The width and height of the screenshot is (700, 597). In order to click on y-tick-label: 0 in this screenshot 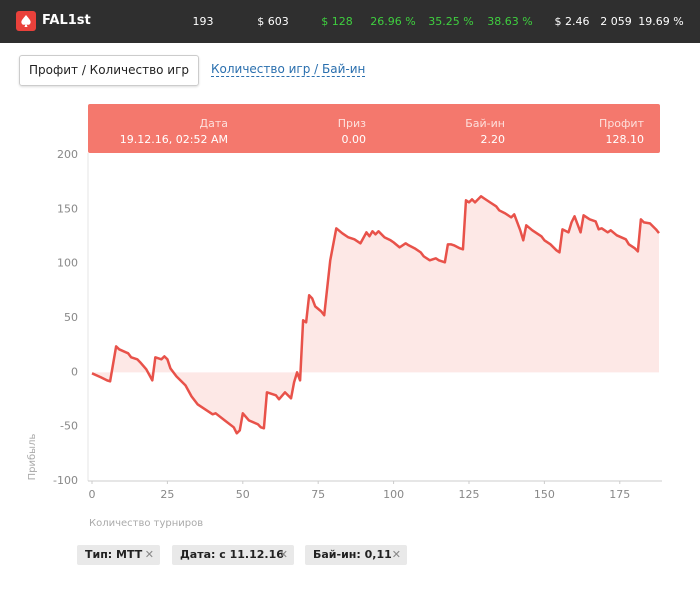, I will do `click(74, 371)`.